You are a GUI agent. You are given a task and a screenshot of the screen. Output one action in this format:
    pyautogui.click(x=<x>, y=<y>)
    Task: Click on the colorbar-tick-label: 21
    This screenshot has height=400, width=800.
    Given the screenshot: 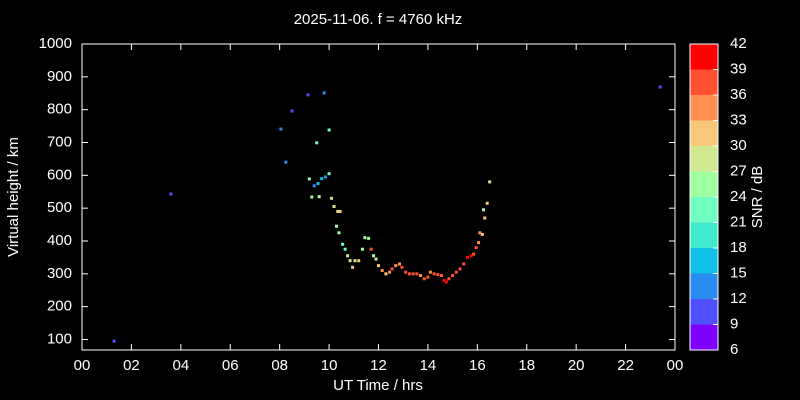 What is the action you would take?
    pyautogui.click(x=738, y=221)
    